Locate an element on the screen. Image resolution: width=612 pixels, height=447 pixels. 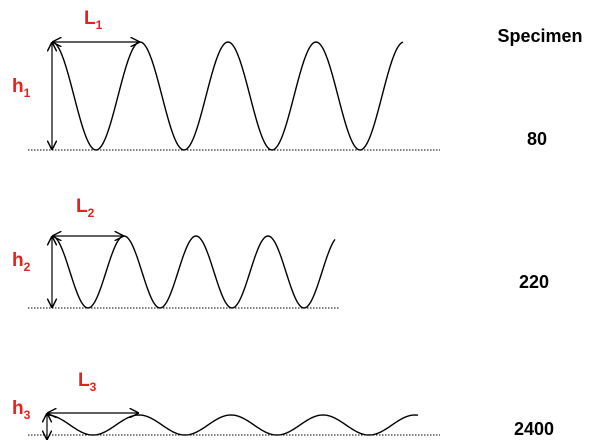
length-label: L1 is located at coordinates (93, 20).